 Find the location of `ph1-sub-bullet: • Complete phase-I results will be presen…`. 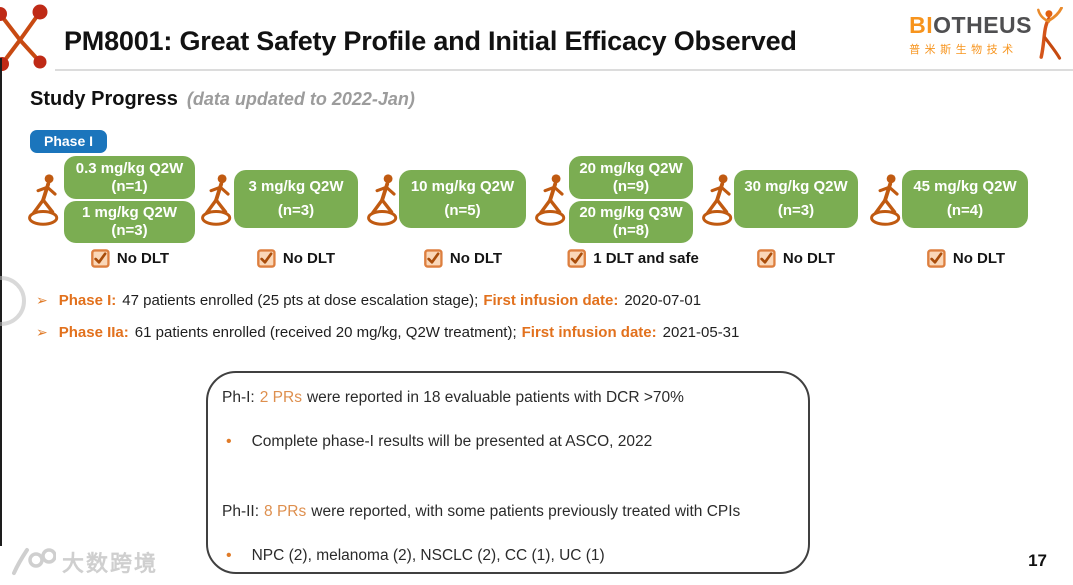

ph1-sub-bullet: • Complete phase-I results will be presen… is located at coordinates (439, 442).